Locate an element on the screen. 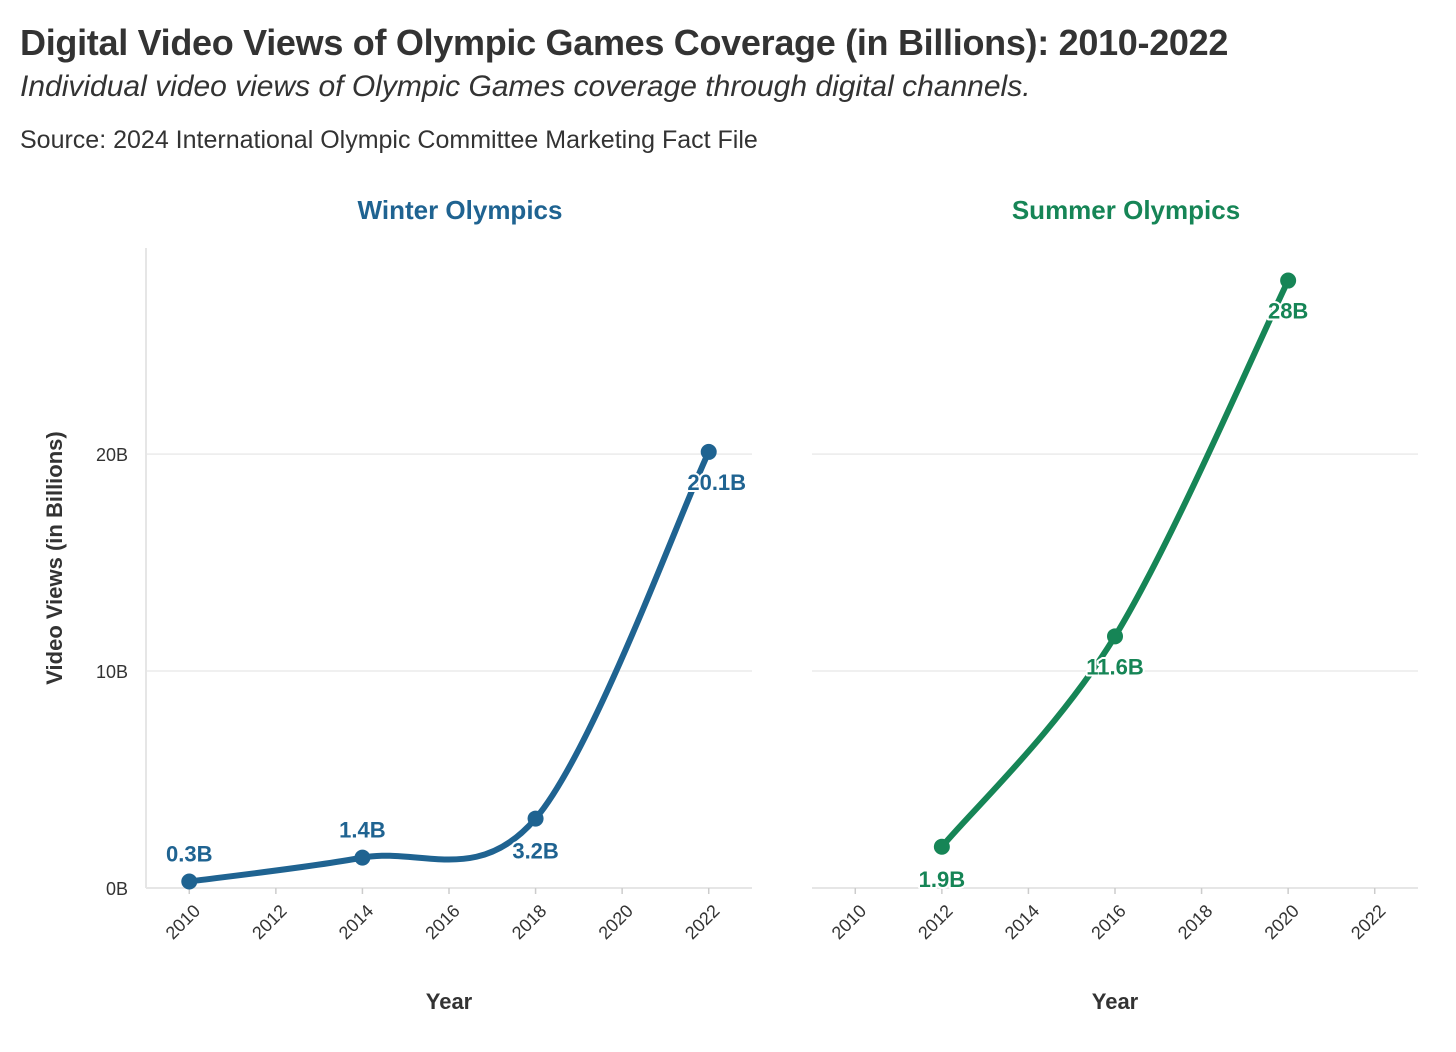 The width and height of the screenshot is (1456, 1052). series-line is located at coordinates (1115, 563).